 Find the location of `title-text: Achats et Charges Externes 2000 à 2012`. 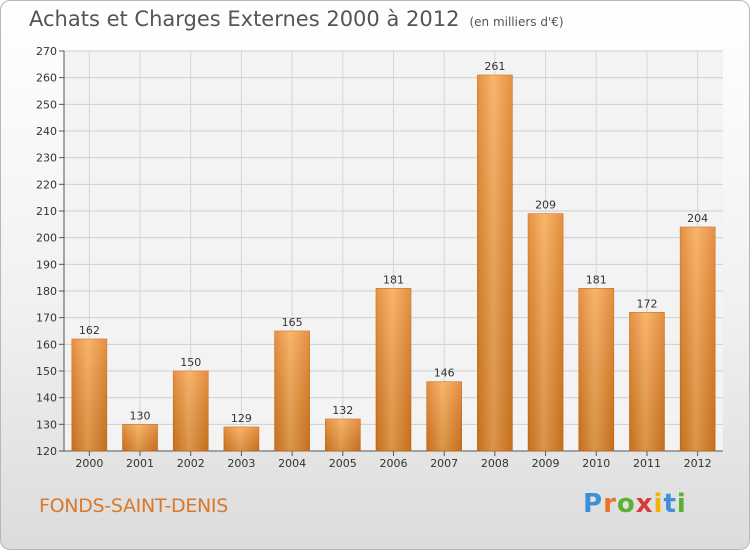

title-text: Achats et Charges Externes 2000 à 2012 is located at coordinates (244, 19).